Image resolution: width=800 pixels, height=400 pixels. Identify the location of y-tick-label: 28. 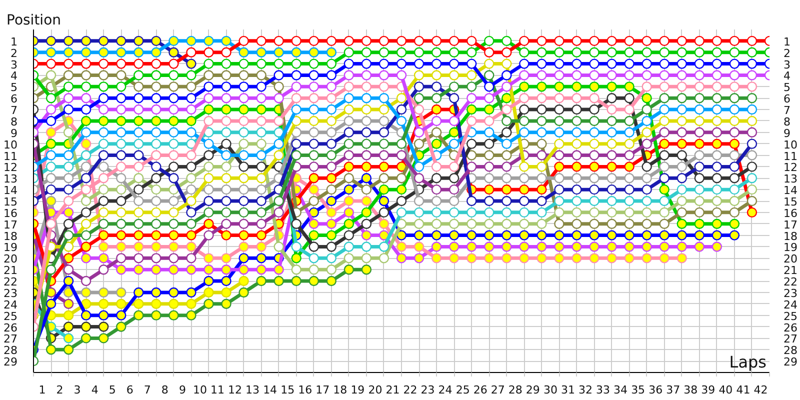
(11, 351).